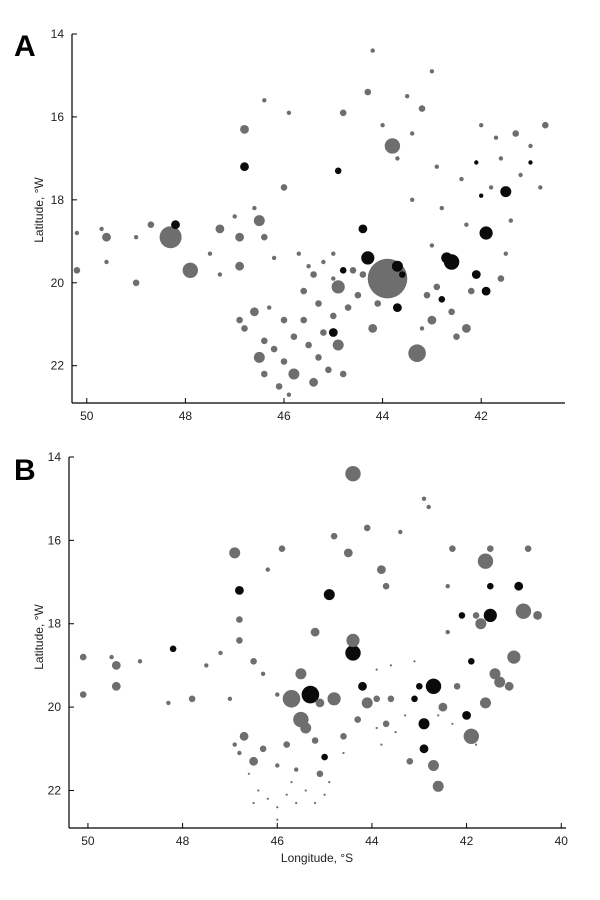  Describe the element at coordinates (186, 416) in the screenshot. I see `panel-a-x-tick-label: 48` at that location.